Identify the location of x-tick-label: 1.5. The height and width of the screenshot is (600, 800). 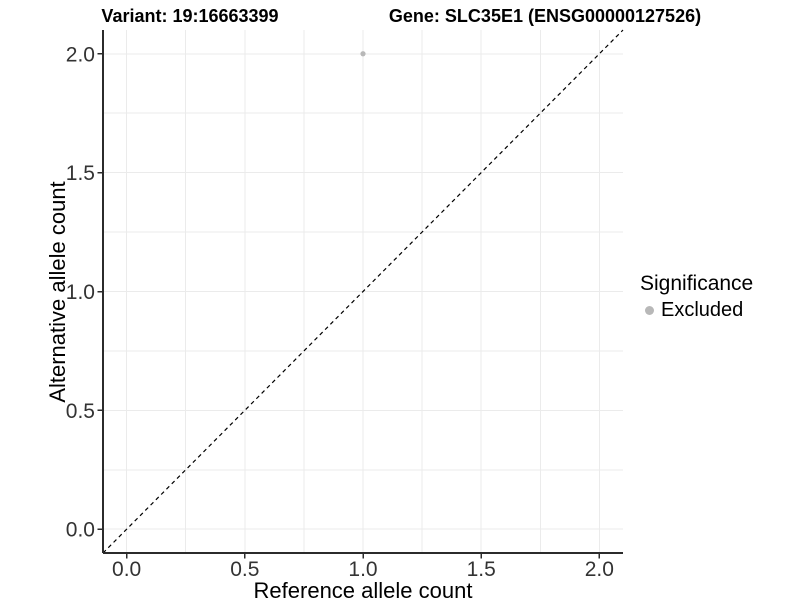
(481, 569).